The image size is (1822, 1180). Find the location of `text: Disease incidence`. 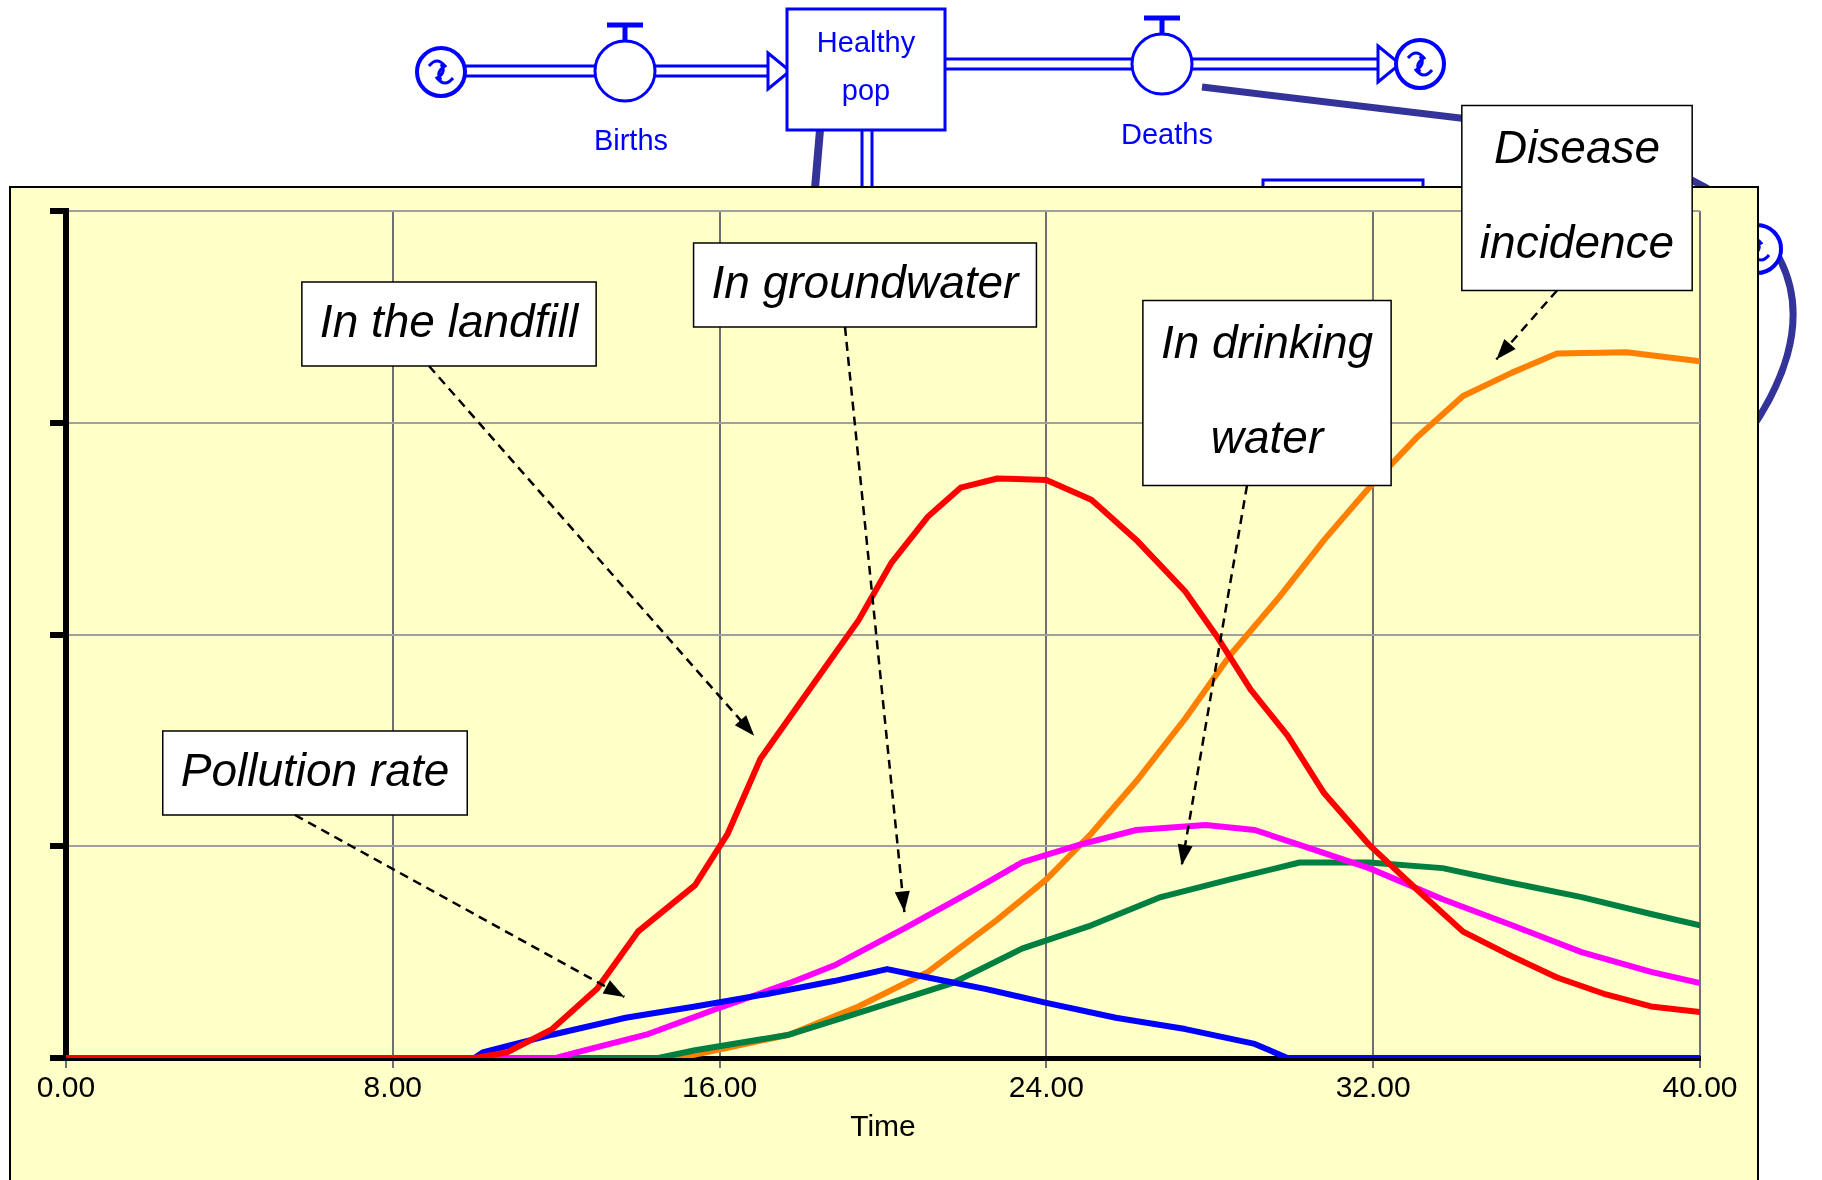

text: Disease incidence is located at coordinates (1577, 195).